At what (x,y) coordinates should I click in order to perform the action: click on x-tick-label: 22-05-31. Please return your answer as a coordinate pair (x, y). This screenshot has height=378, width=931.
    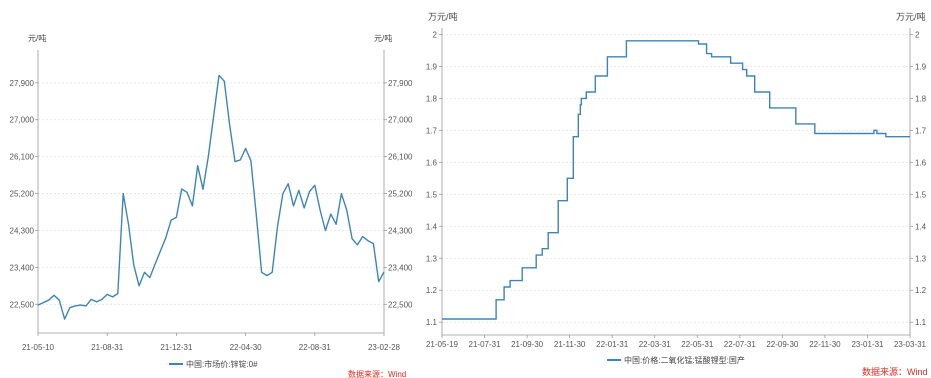
    Looking at the image, I should click on (697, 344).